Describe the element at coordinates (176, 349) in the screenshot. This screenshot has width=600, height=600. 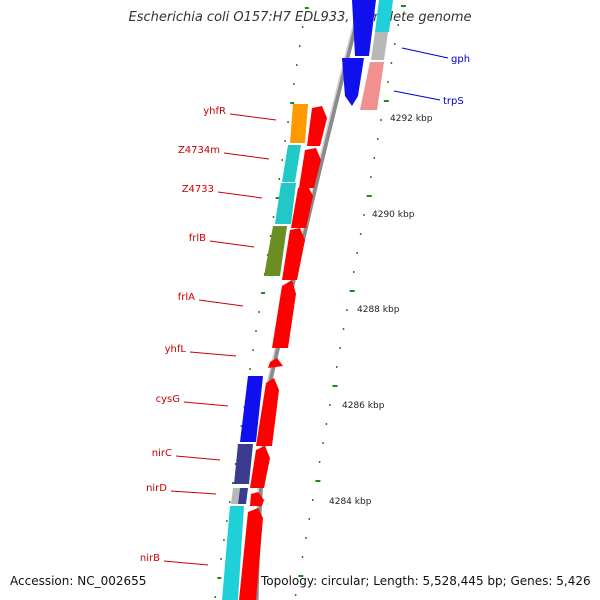
I see `gene-label-yhfl: yhfL` at that location.